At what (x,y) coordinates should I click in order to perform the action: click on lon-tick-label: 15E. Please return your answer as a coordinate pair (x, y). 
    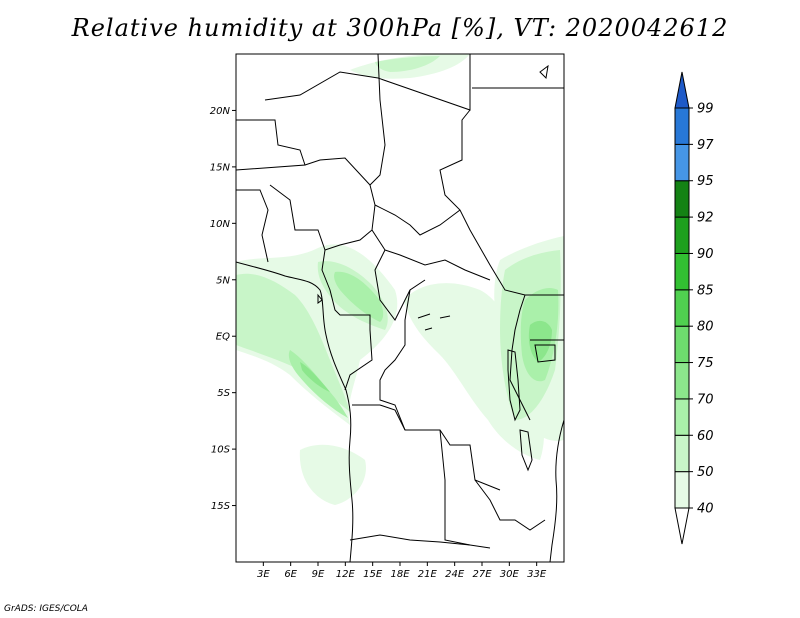
    Looking at the image, I should click on (373, 574).